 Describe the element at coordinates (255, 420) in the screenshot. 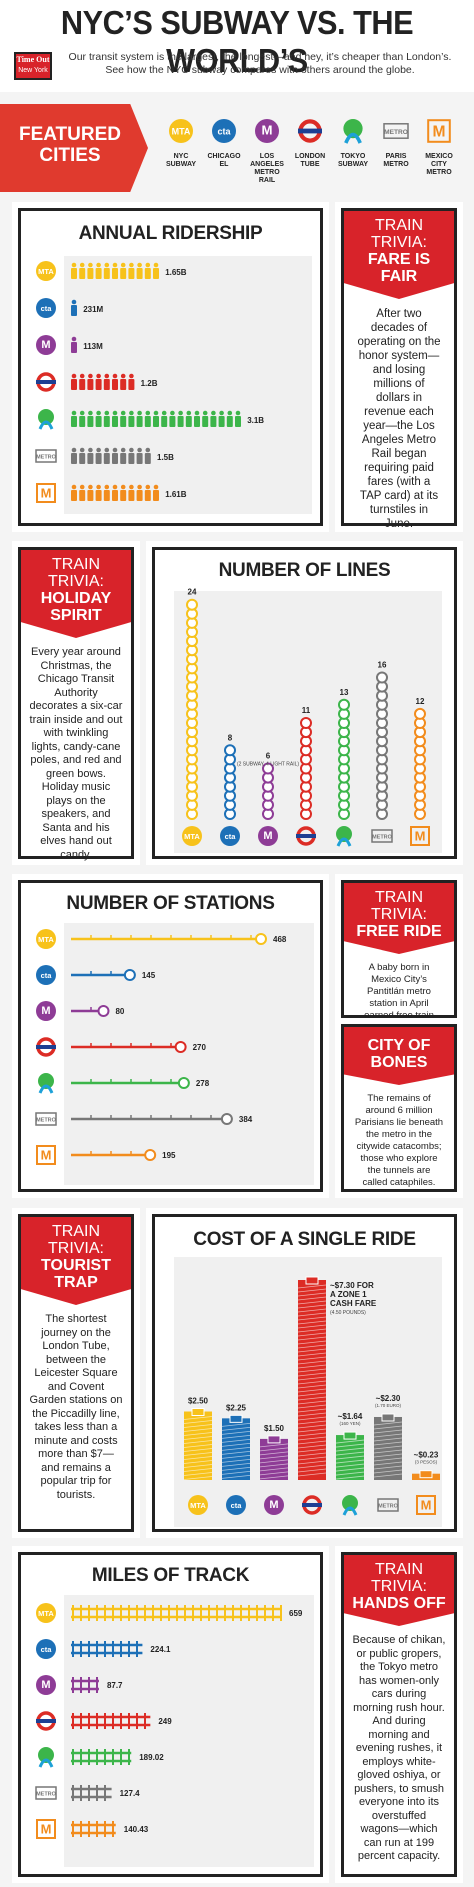

I see `ridership-value: 3.1B` at that location.